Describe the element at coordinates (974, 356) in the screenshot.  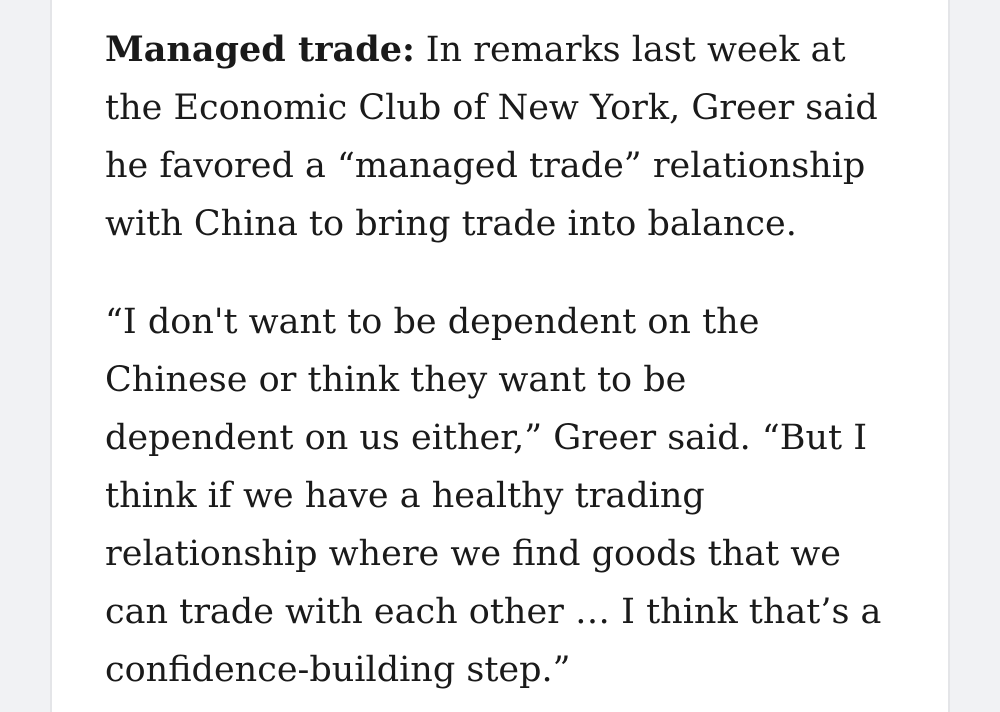
I see `right-gutter` at that location.